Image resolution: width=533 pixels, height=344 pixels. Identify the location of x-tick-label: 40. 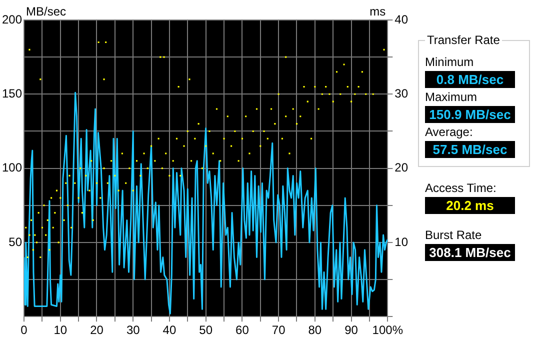
(169, 330).